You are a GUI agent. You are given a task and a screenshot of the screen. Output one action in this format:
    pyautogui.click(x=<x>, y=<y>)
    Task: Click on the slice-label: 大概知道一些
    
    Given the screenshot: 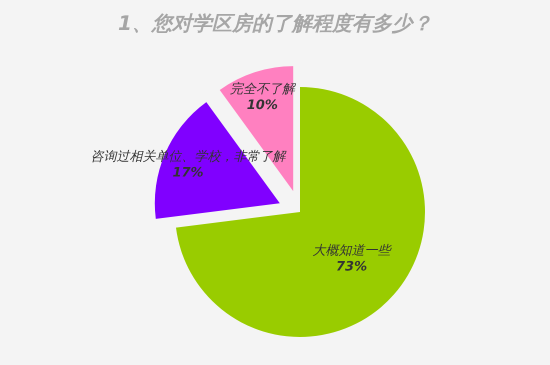 What is the action you would take?
    pyautogui.click(x=352, y=250)
    